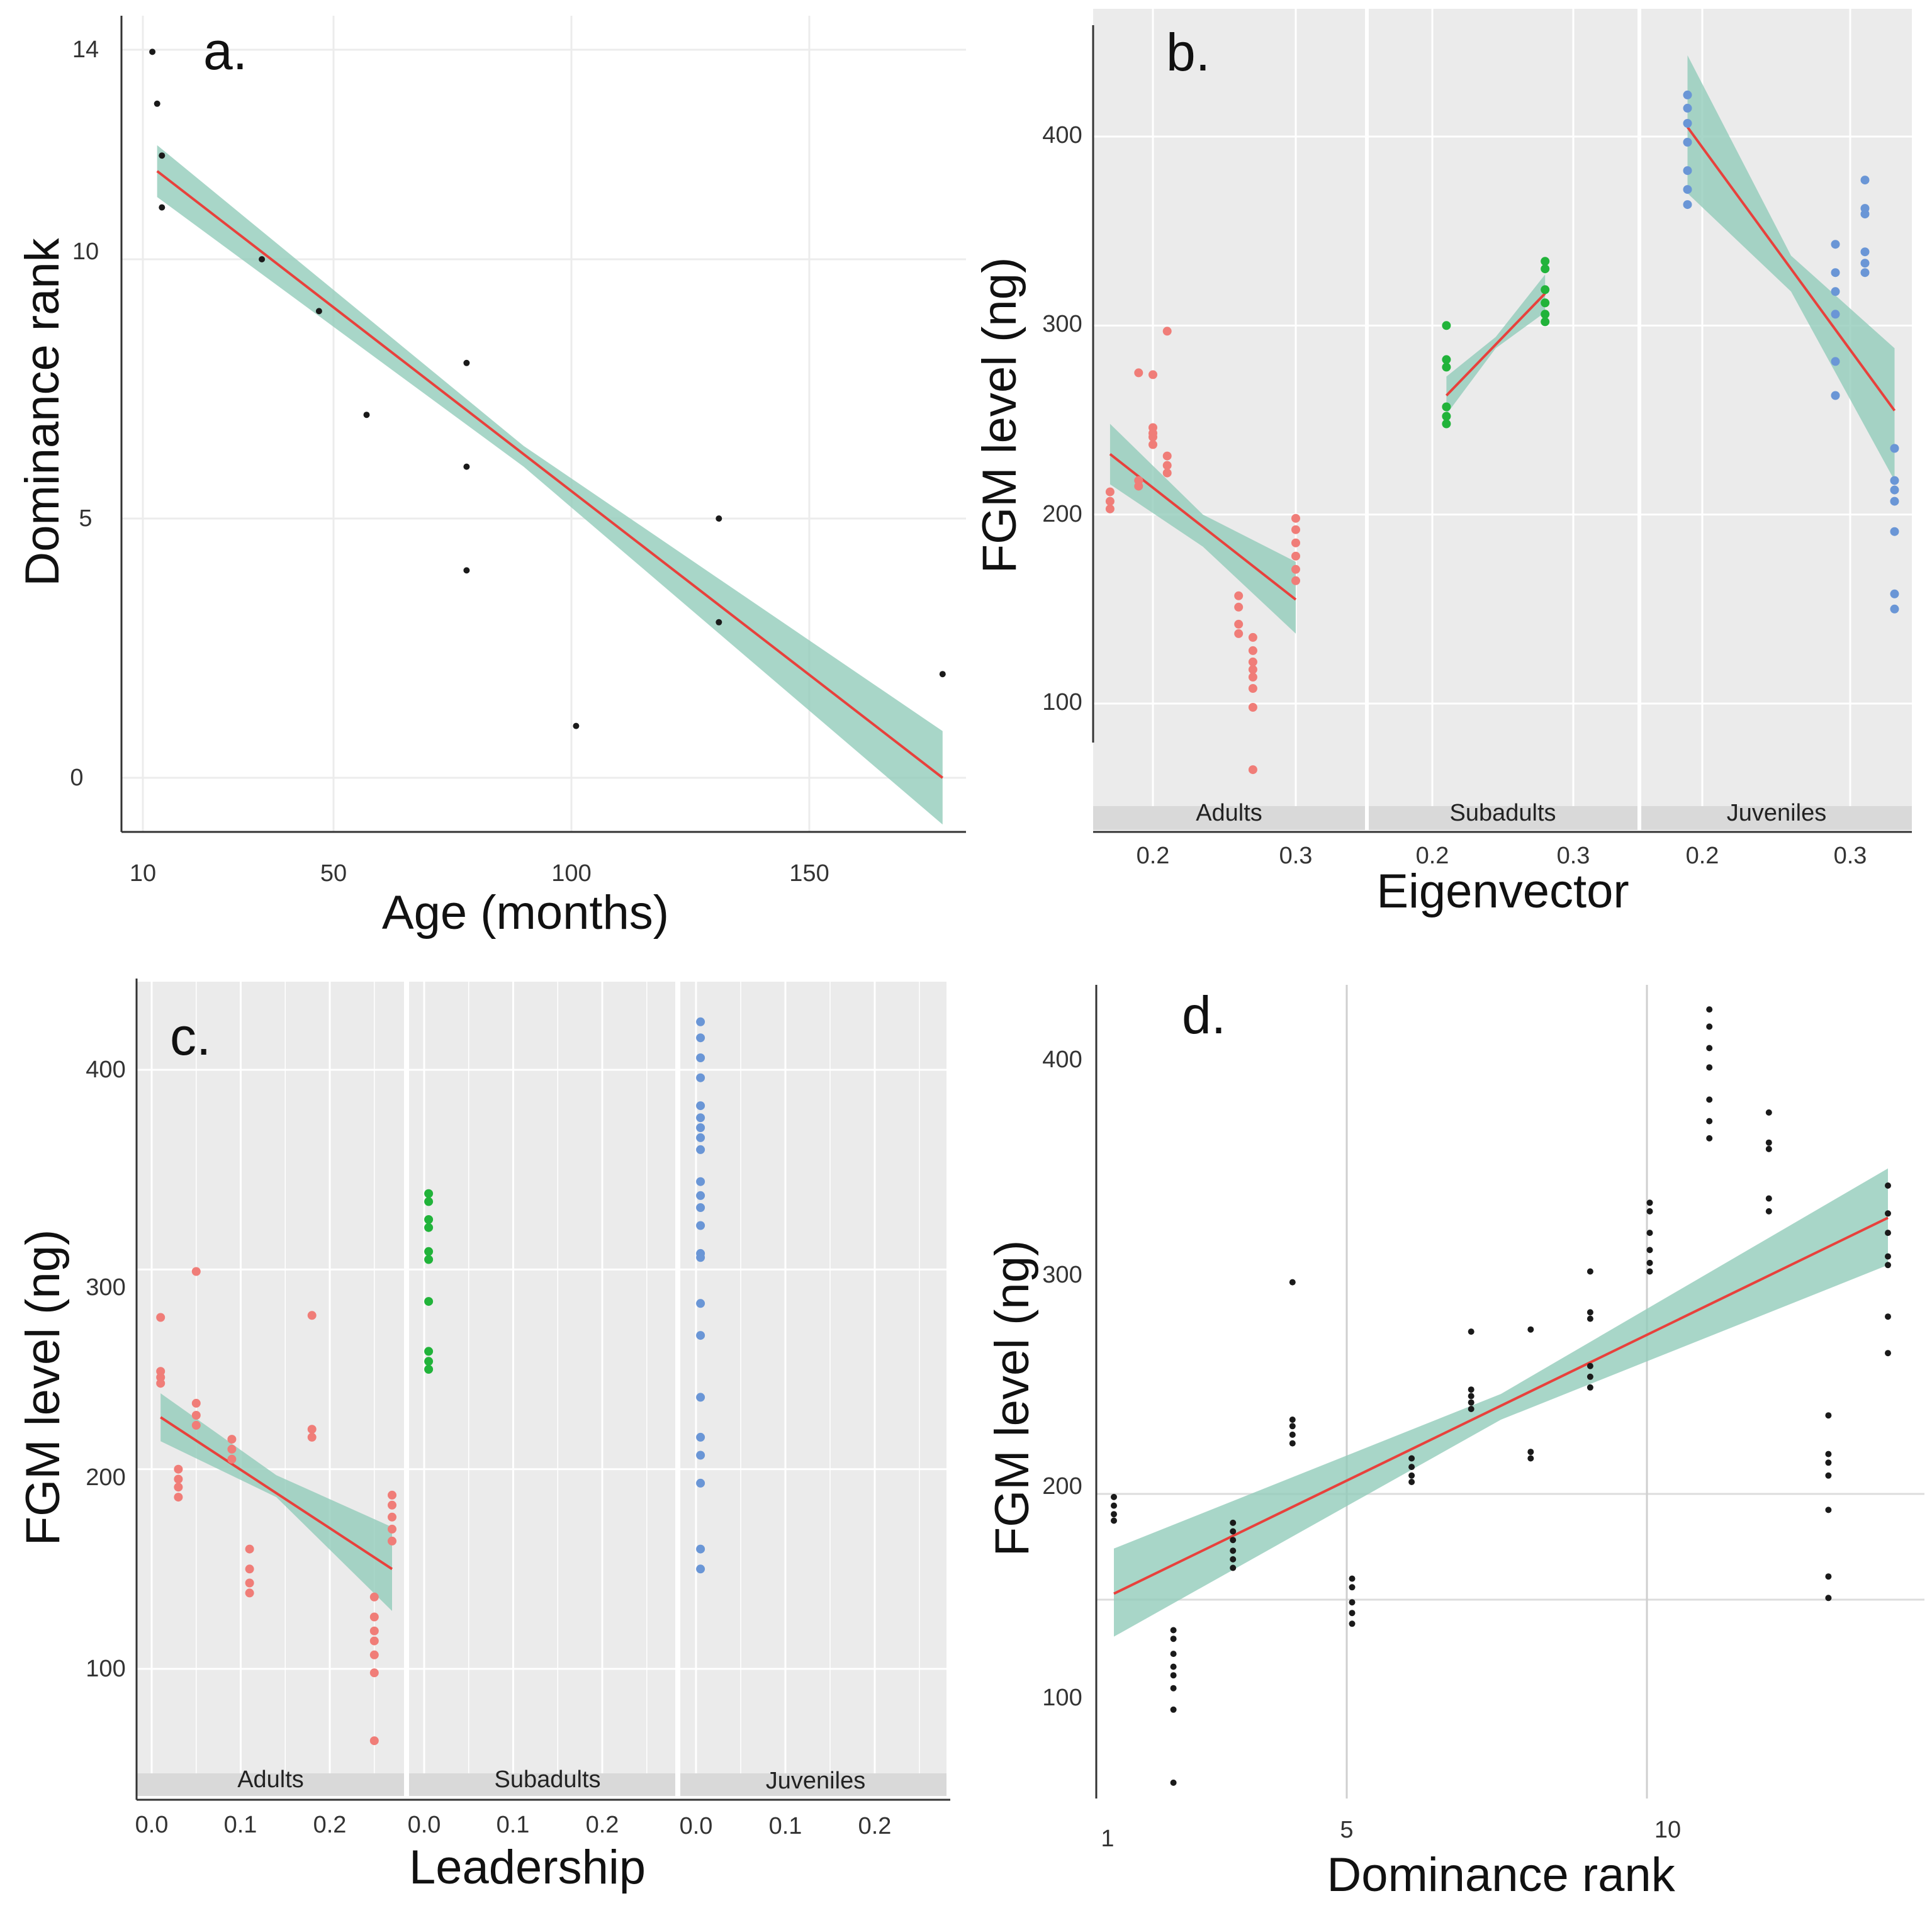  I want to click on panel-c-xtick: 0.0, so click(696, 1826).